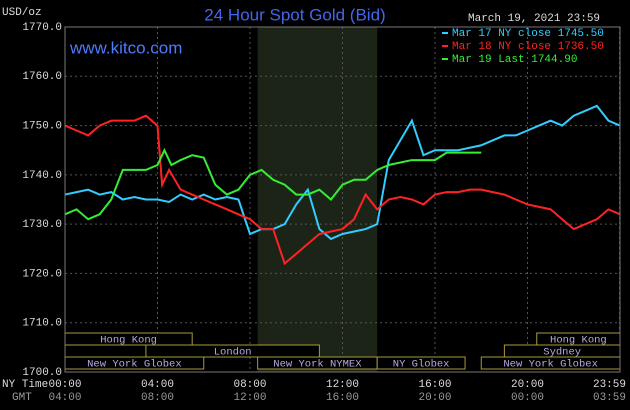  I want to click on y-tick-label: 1770.0, so click(42, 28).